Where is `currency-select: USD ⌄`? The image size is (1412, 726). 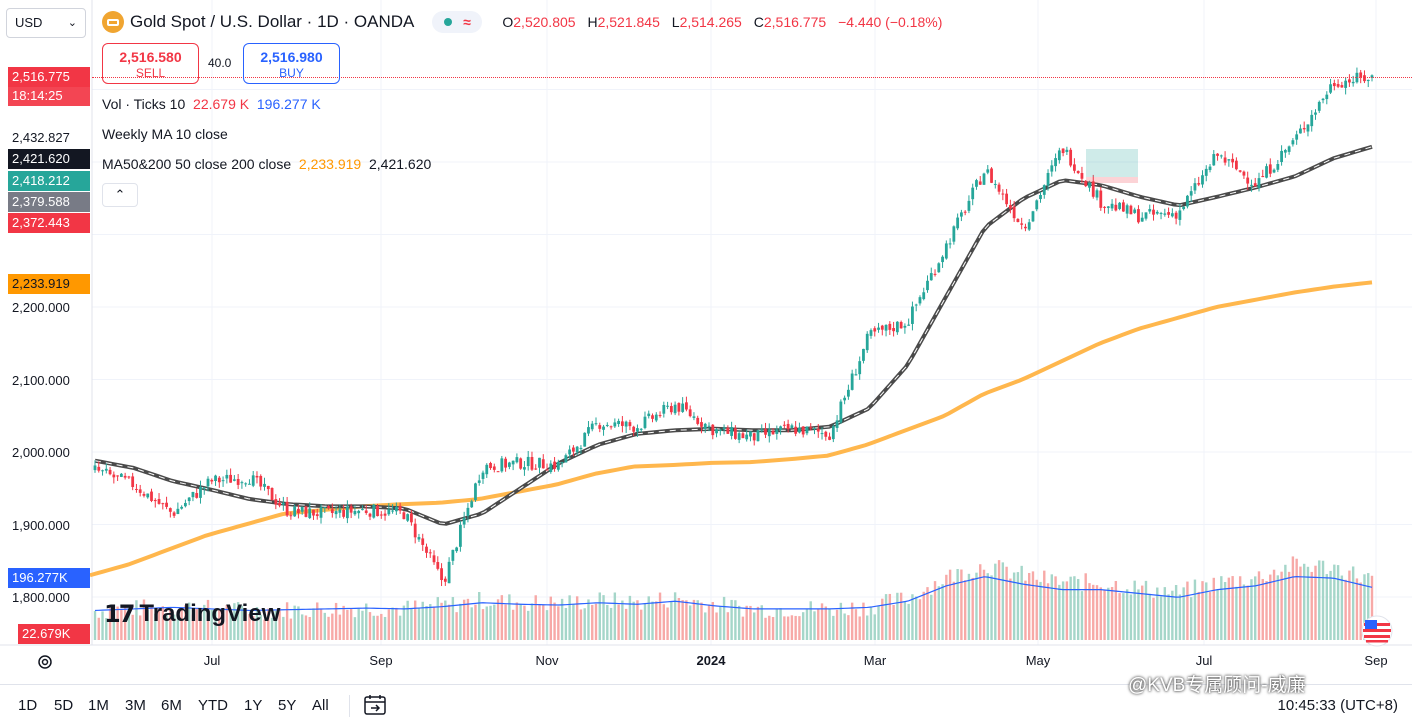 currency-select: USD ⌄ is located at coordinates (46, 23).